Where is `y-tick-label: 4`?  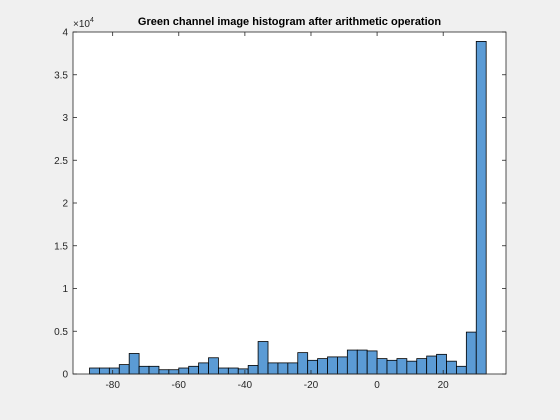 y-tick-label: 4 is located at coordinates (65, 33).